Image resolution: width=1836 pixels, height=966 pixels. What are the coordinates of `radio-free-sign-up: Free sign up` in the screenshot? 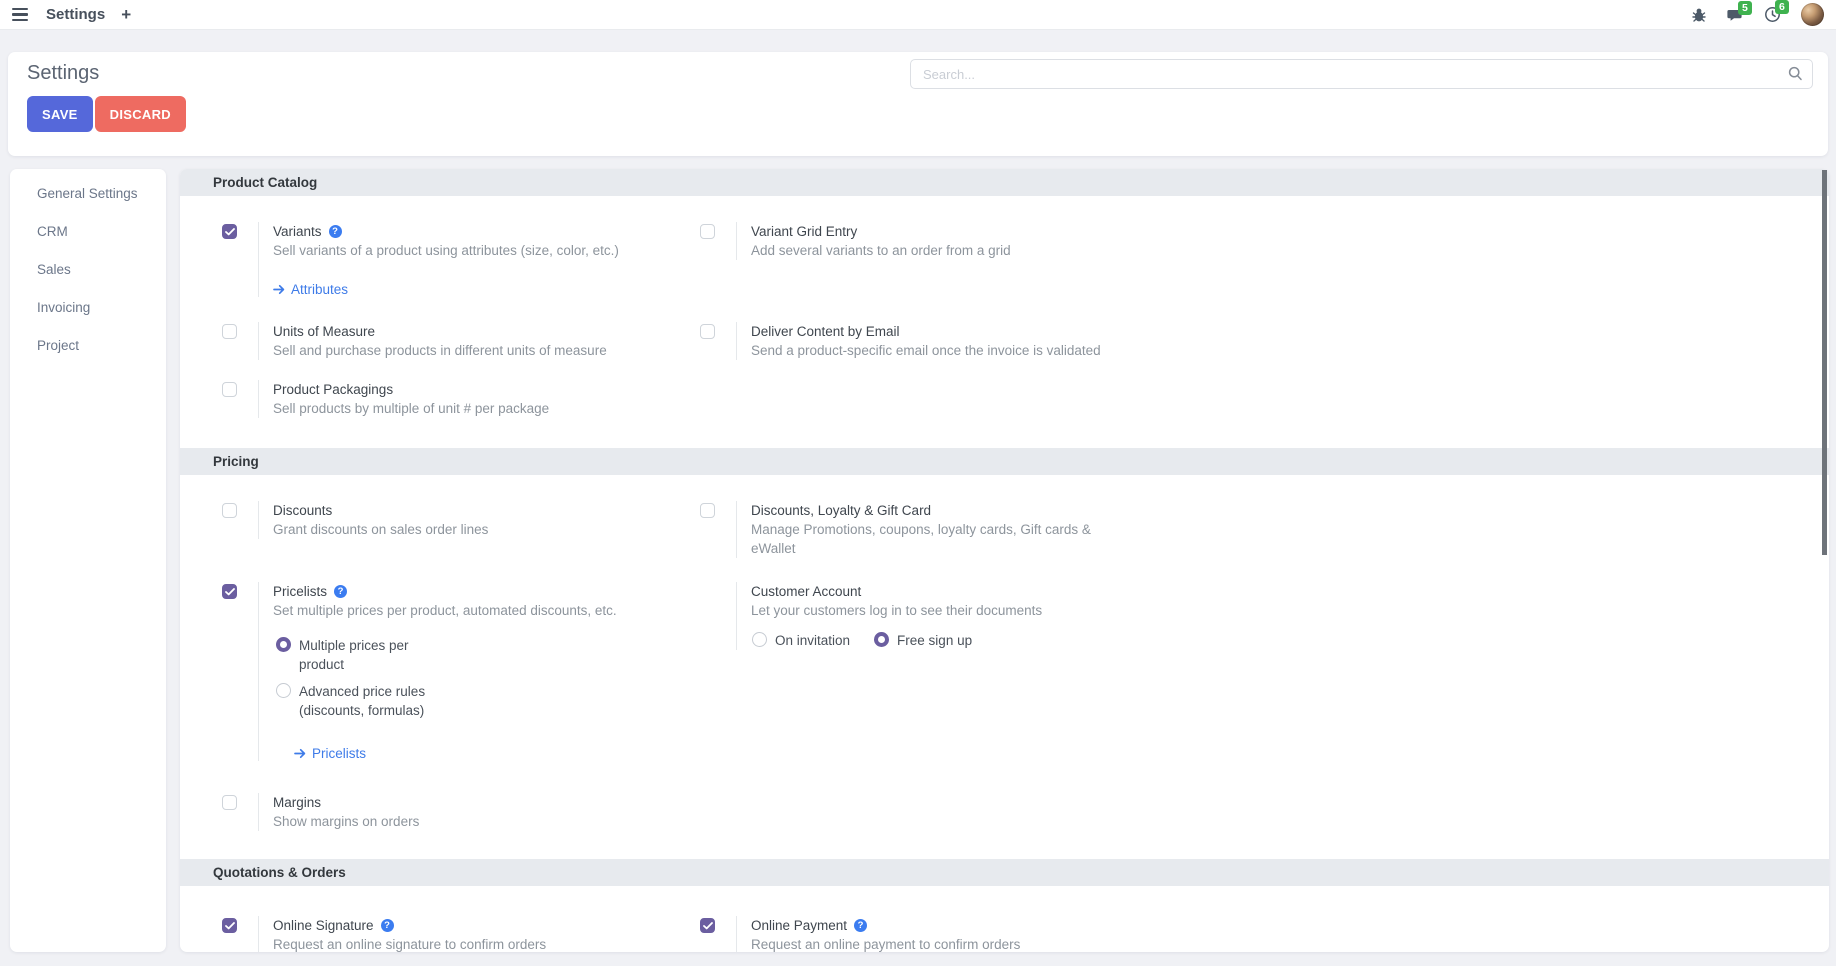 It's located at (923, 640).